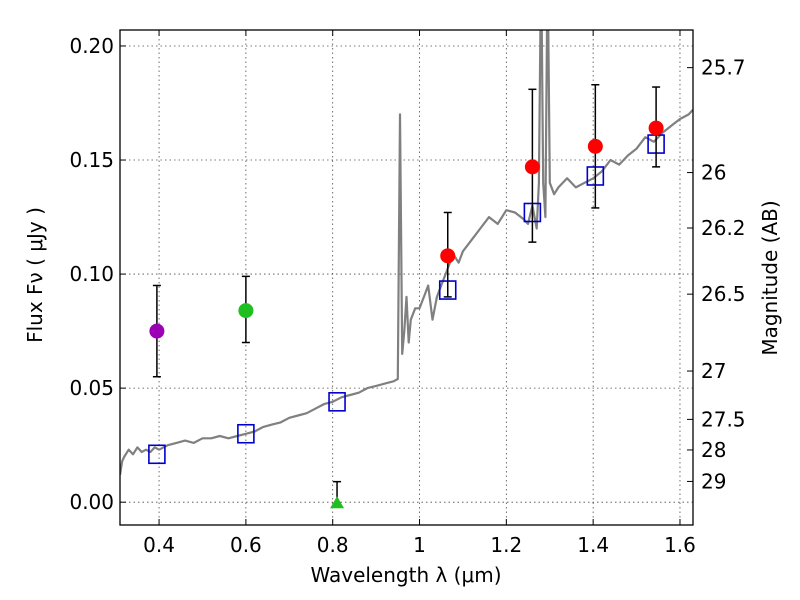 This screenshot has height=600, width=800. What do you see at coordinates (723, 294) in the screenshot?
I see `y2-tick-label: 26.5` at bounding box center [723, 294].